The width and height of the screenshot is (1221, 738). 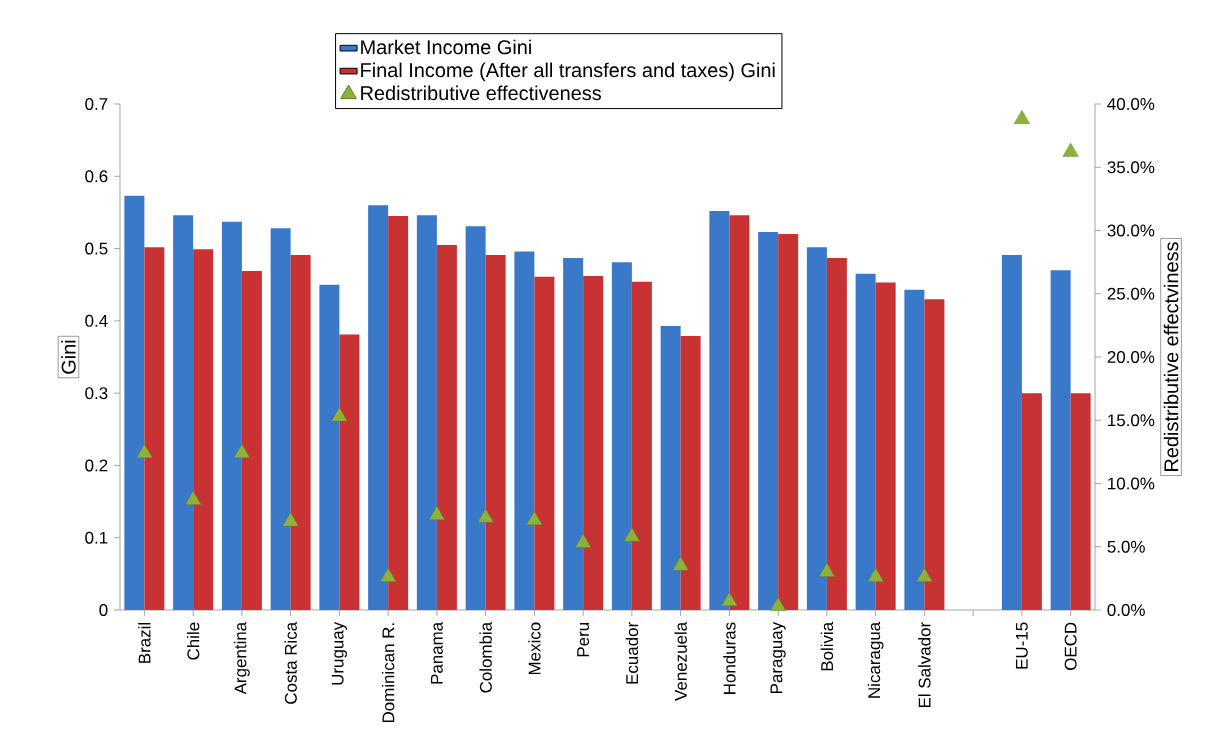 I want to click on x-tick-label: Venezuela, so click(x=680, y=661).